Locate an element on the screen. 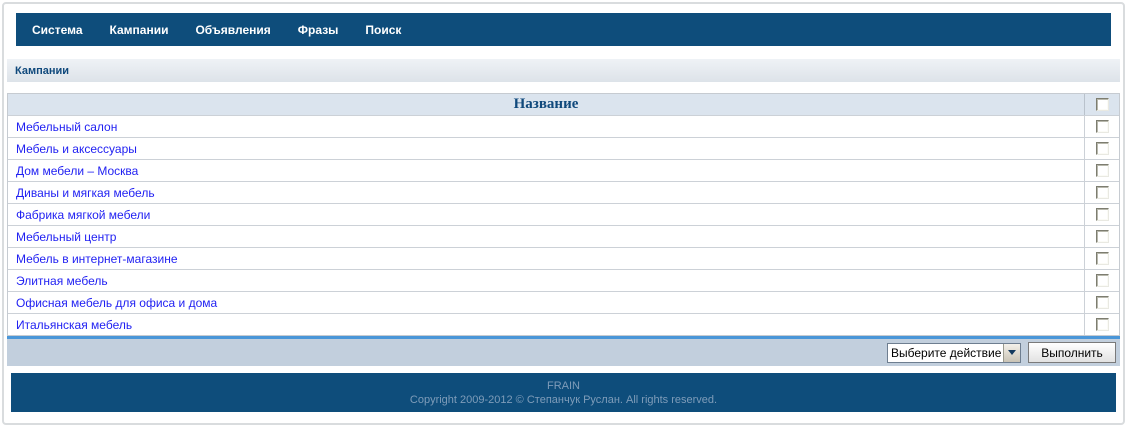 Image resolution: width=1127 pixels, height=429 pixels. table-row: Офисная мебель для офиса и дома is located at coordinates (563, 302).